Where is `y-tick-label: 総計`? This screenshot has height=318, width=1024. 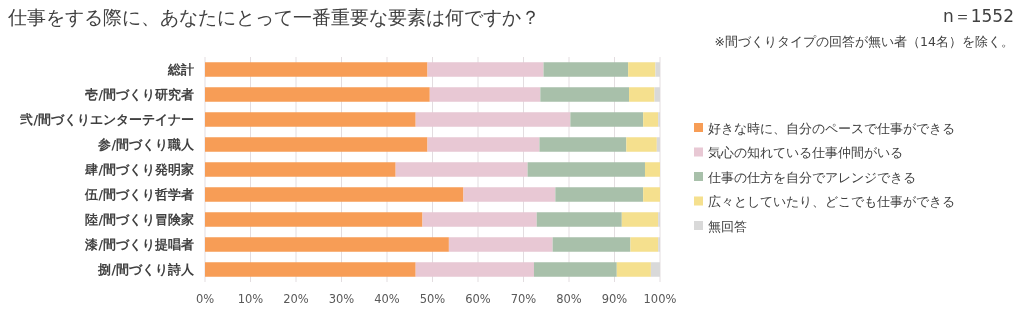
y-tick-label: 総計 is located at coordinates (180, 69).